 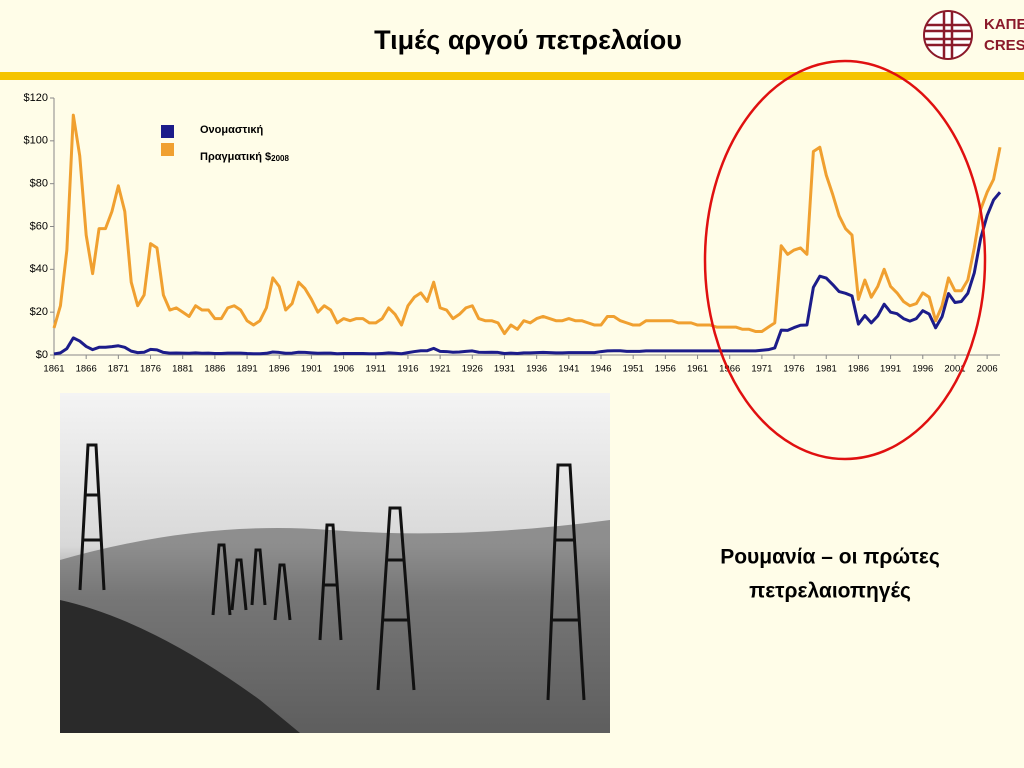 I want to click on x-tick-label: 1916, so click(x=407, y=369).